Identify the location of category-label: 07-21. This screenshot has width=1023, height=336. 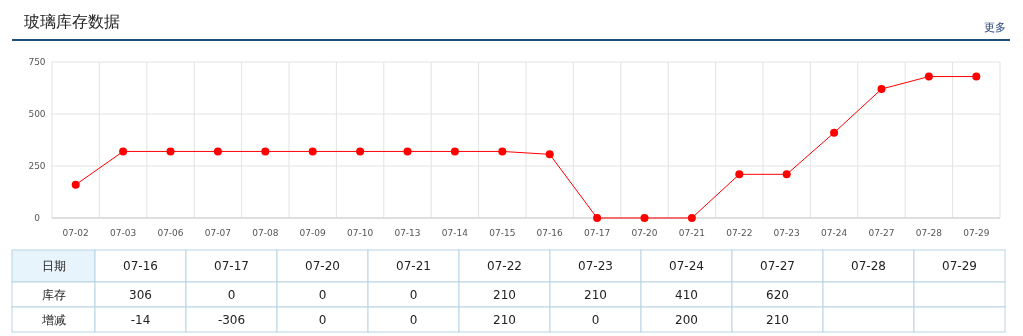
(413, 266).